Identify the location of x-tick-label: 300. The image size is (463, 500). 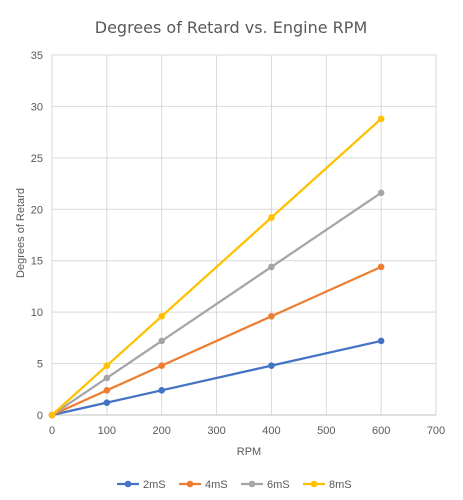
(216, 431).